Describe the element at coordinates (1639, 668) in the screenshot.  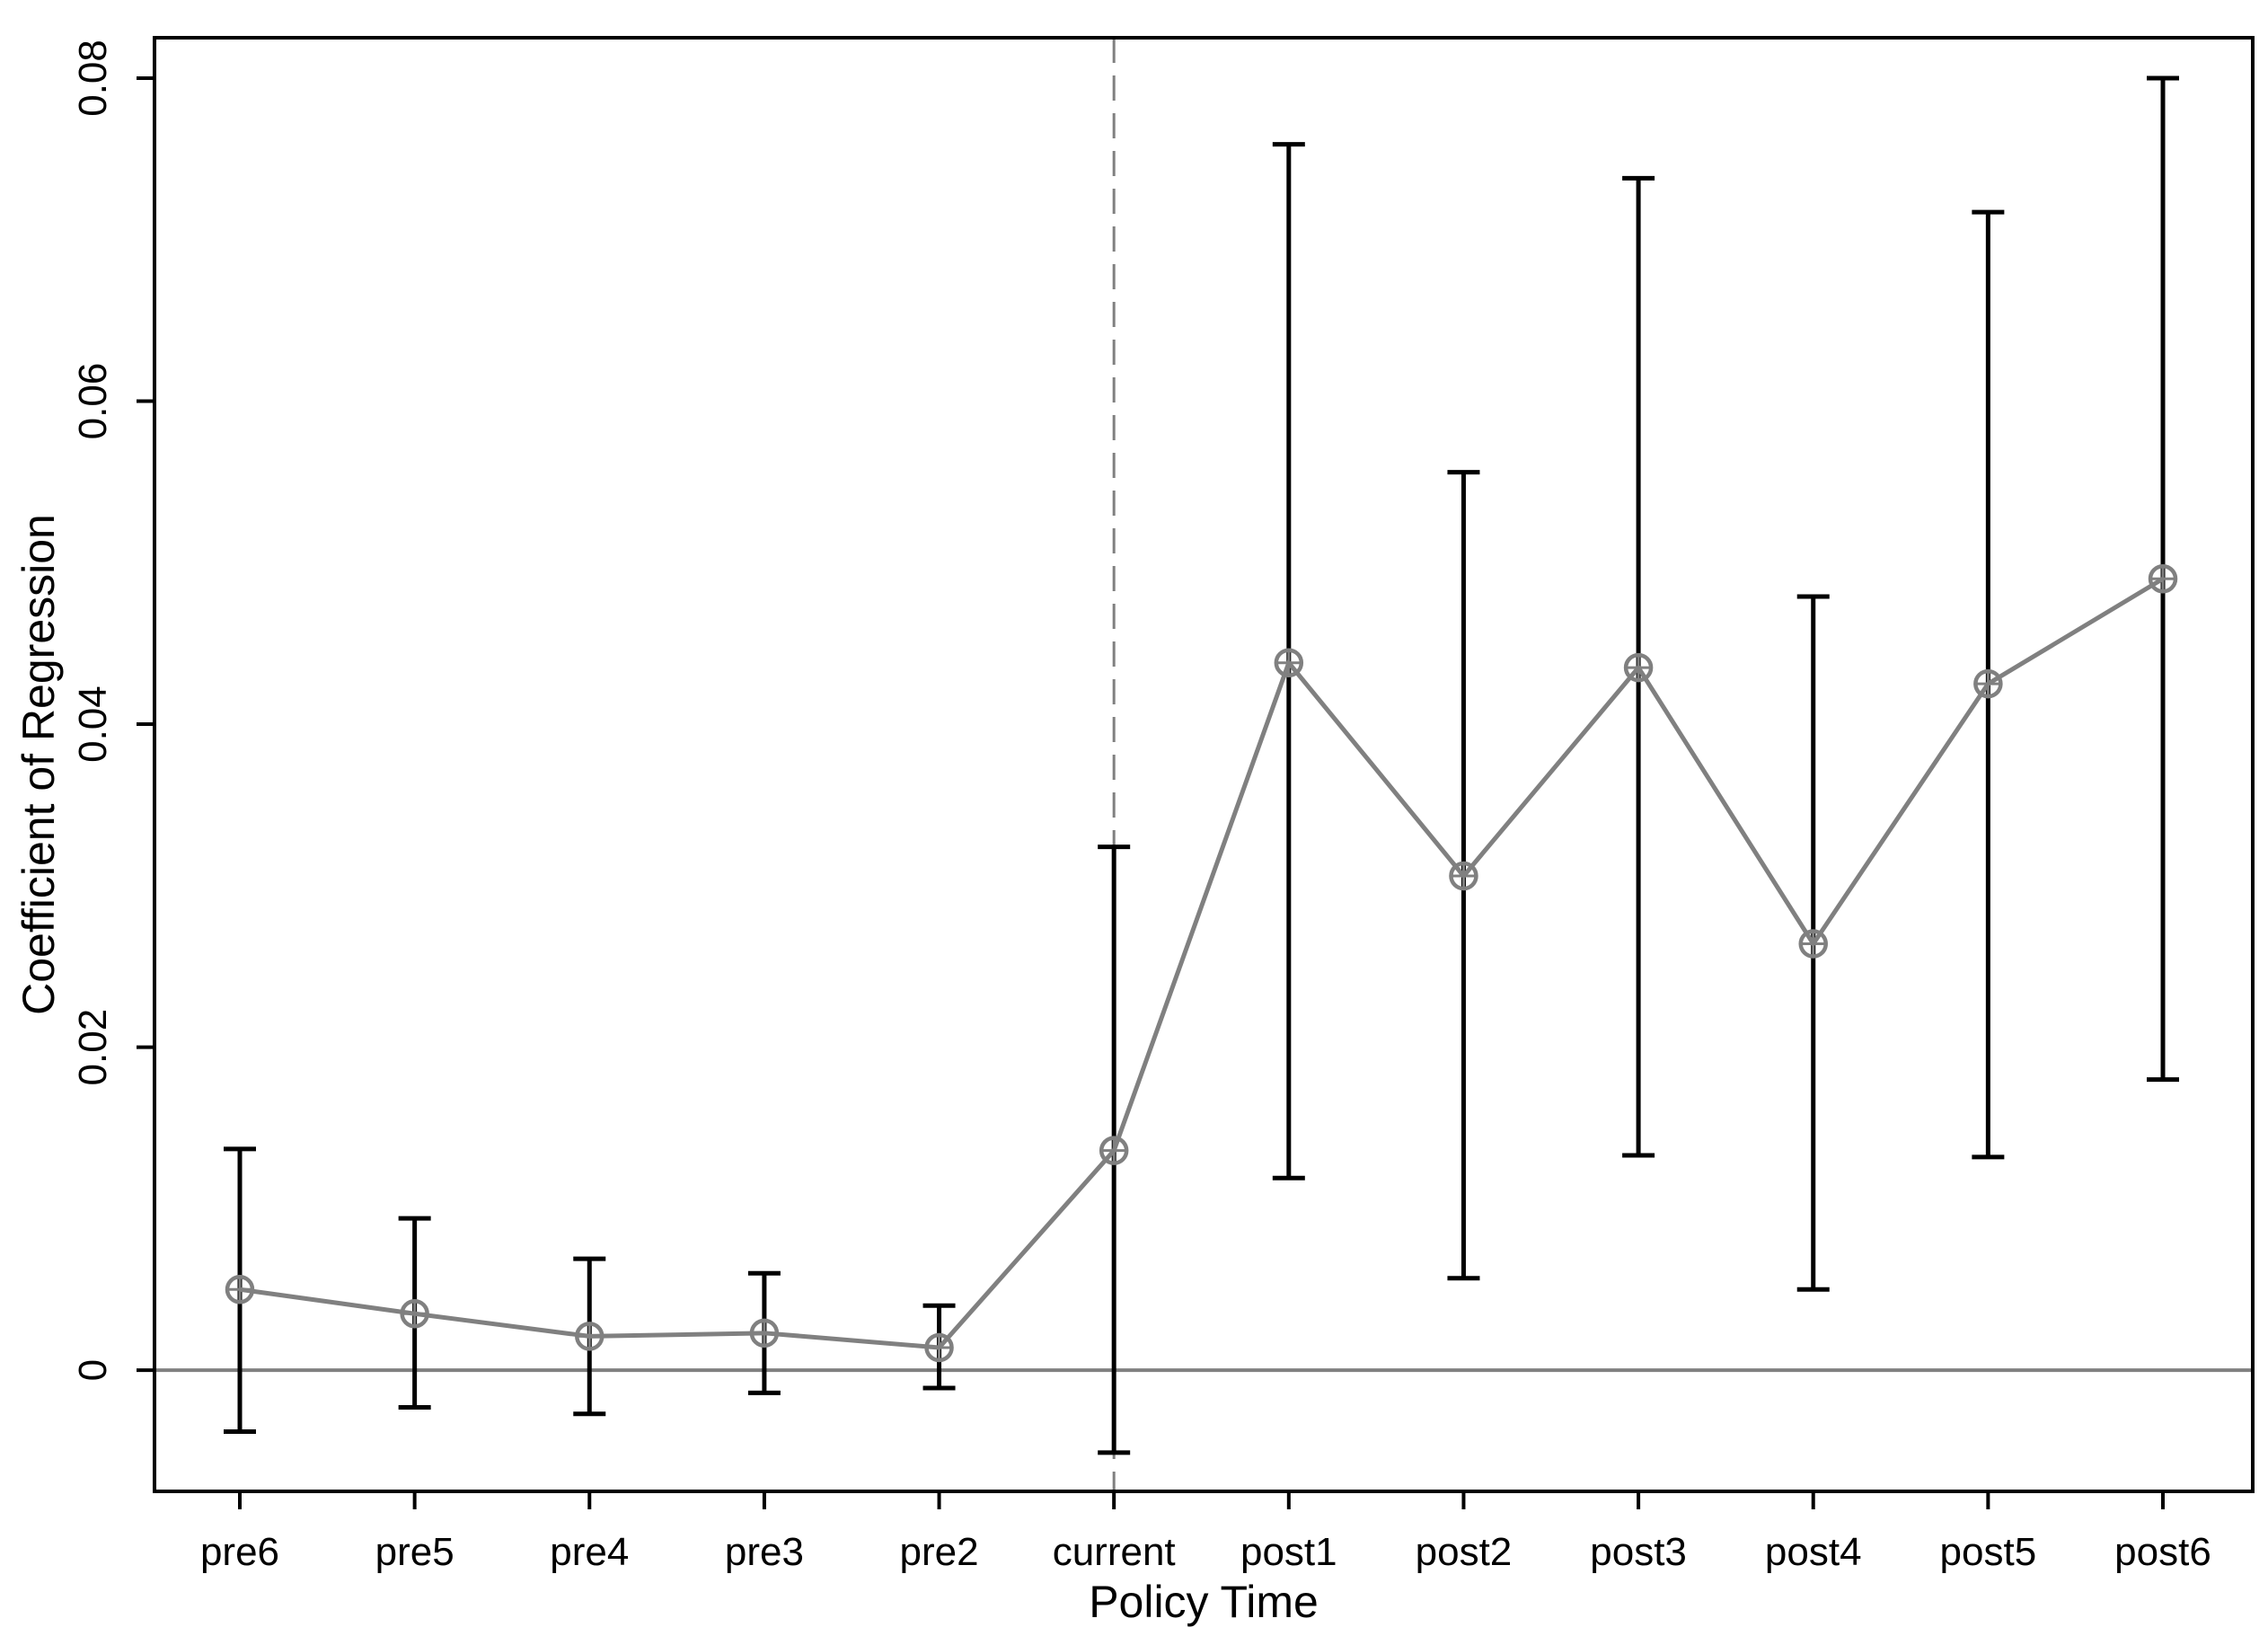
I see `data-point-post3` at that location.